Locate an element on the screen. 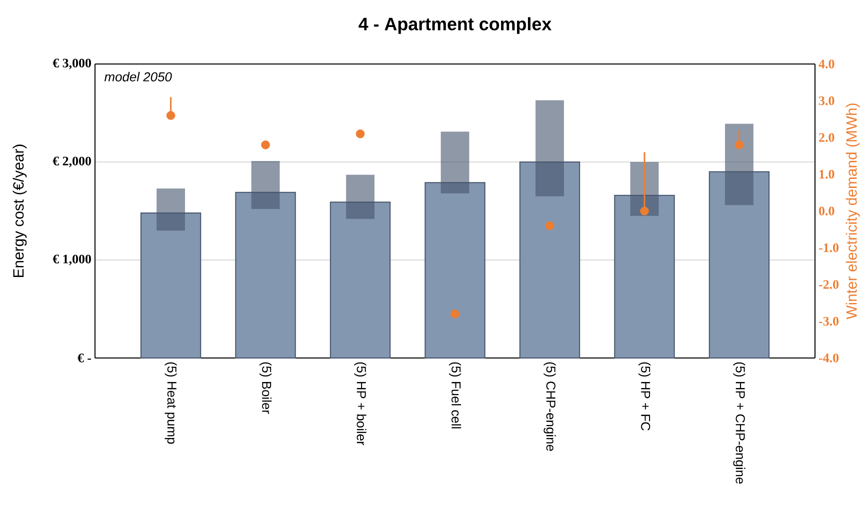  y2-tick-label: 3.0 is located at coordinates (826, 101).